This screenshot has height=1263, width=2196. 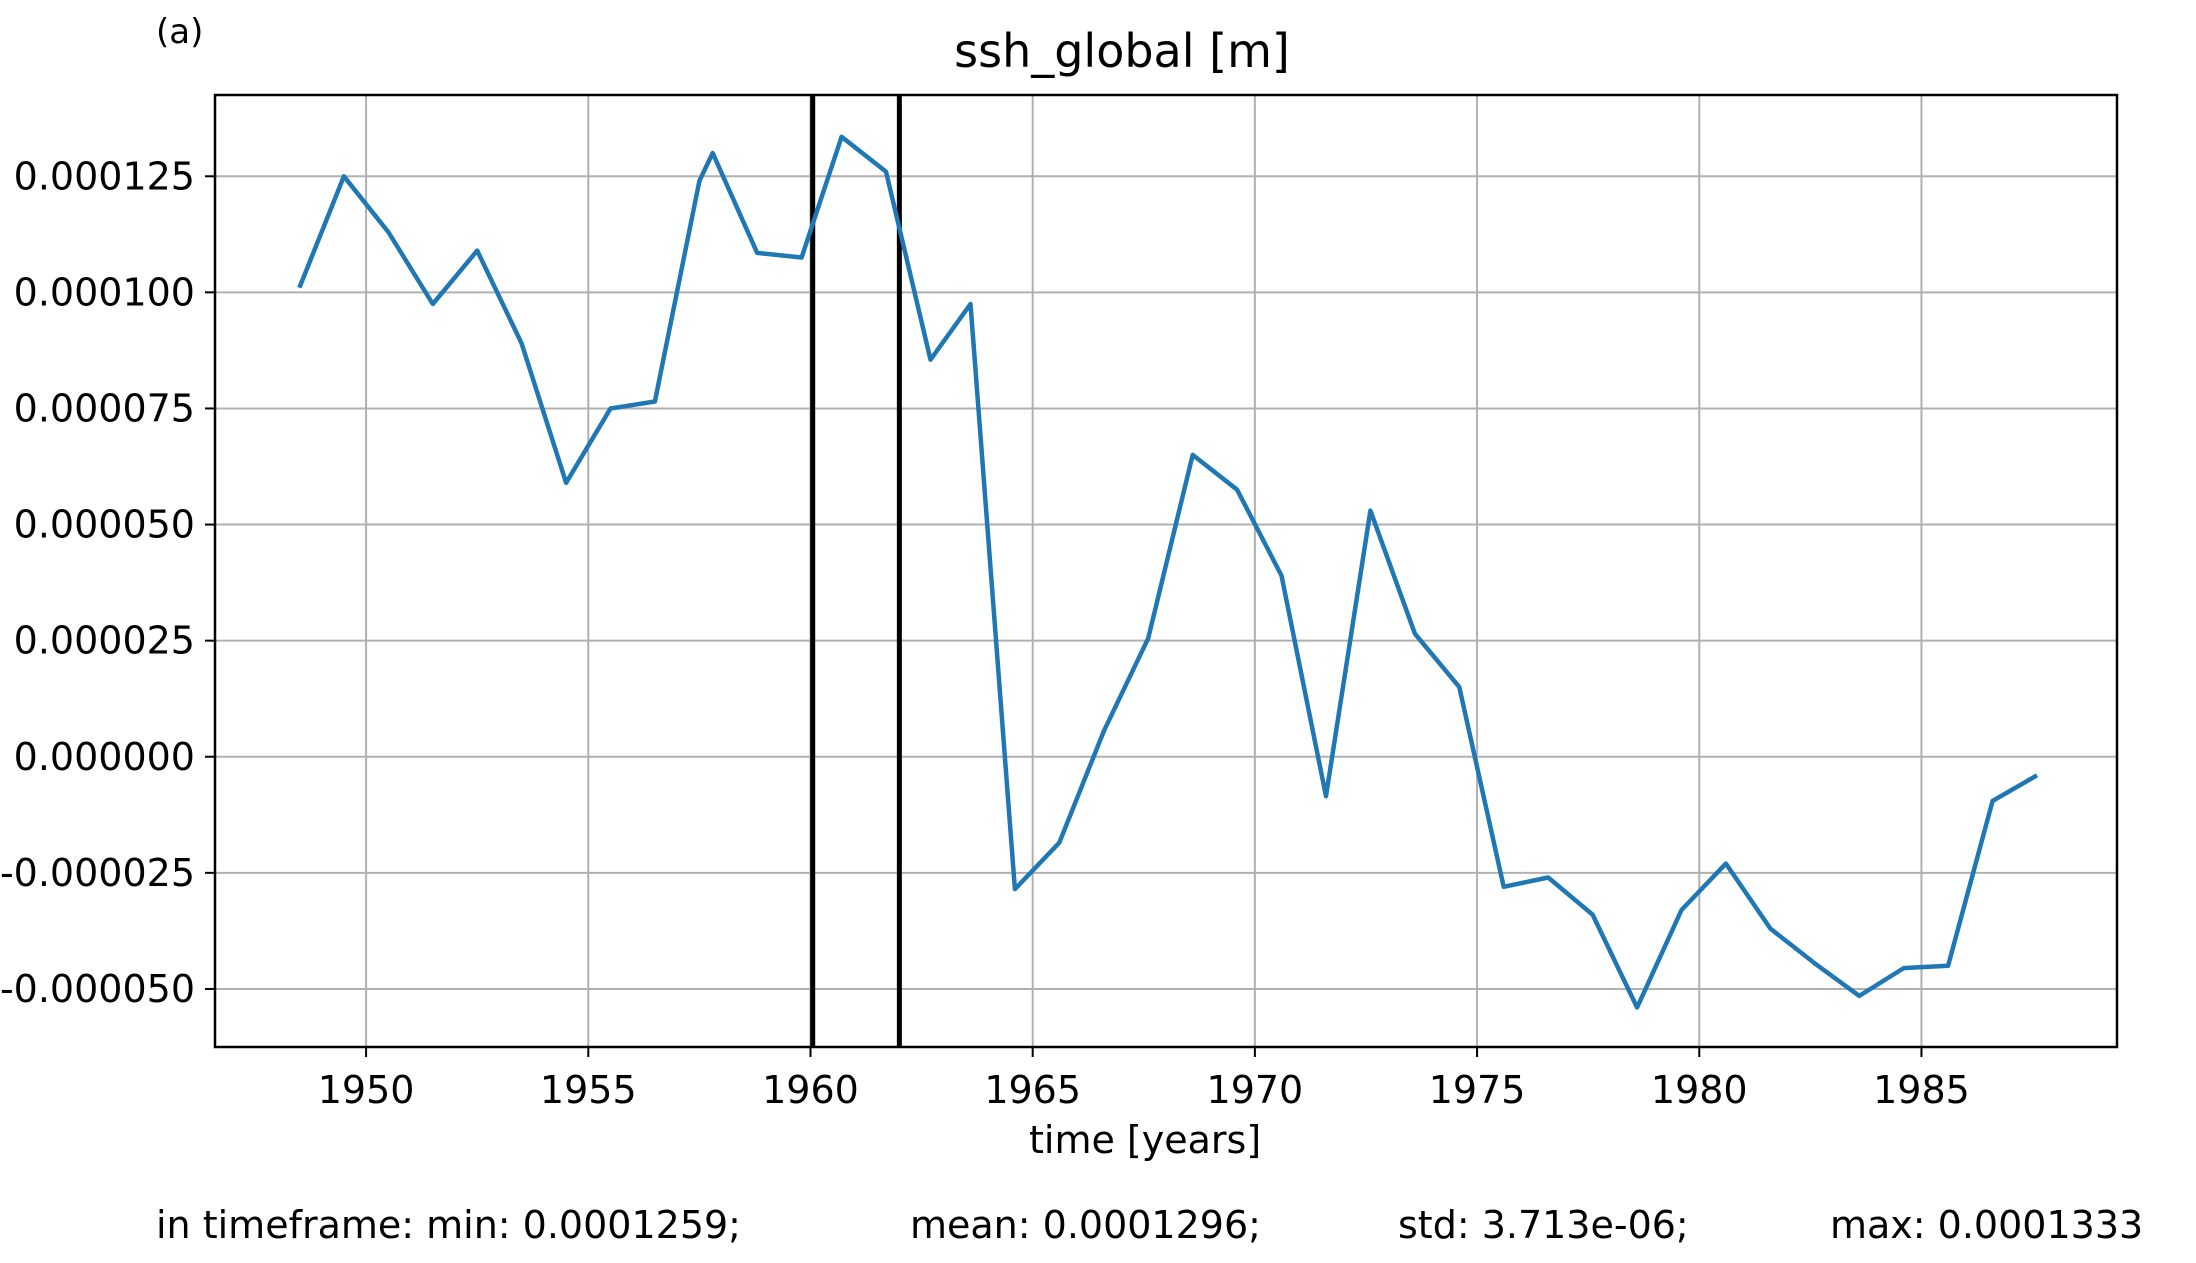 What do you see at coordinates (1144, 1079) in the screenshot?
I see `x-axis: 1950 1955 1960 1965 1970 1975 1980 1985` at bounding box center [1144, 1079].